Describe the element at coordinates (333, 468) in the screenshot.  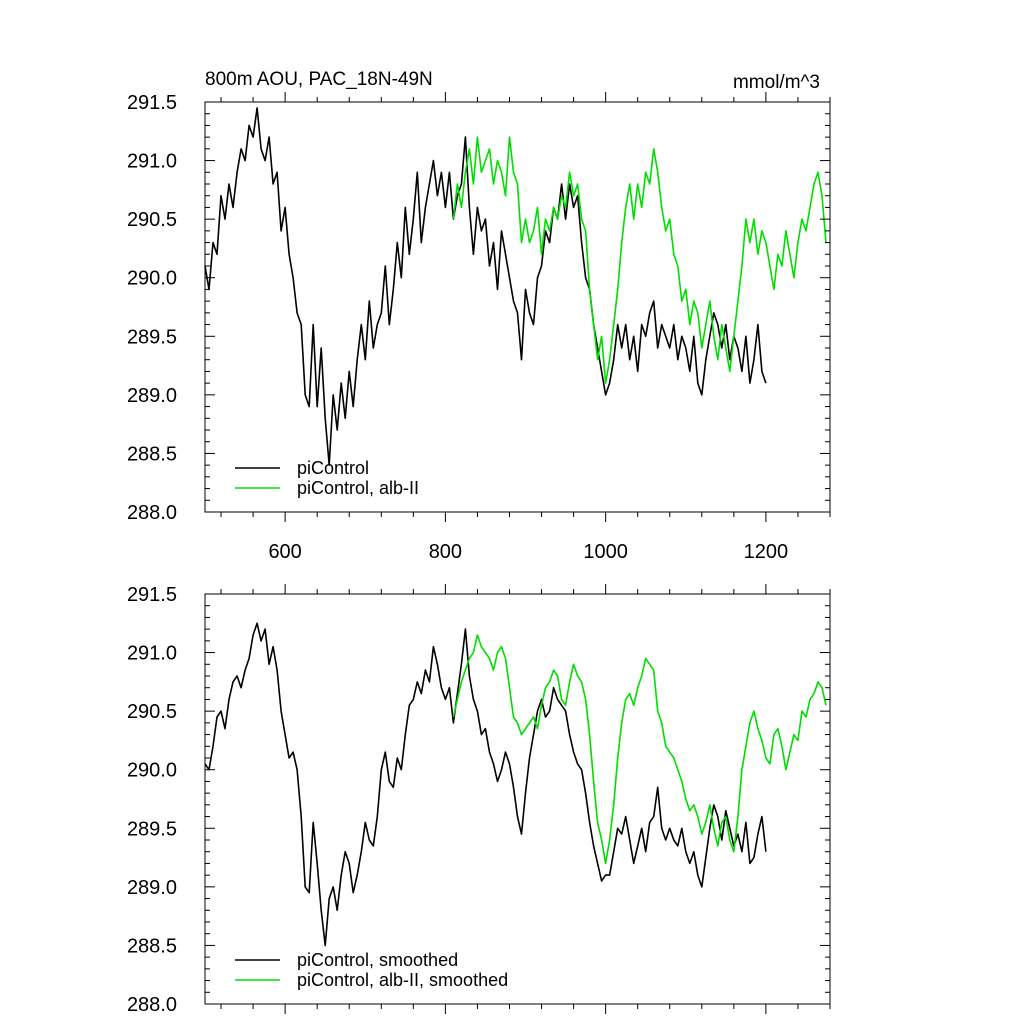
I see `legend-label-1: piControl` at that location.